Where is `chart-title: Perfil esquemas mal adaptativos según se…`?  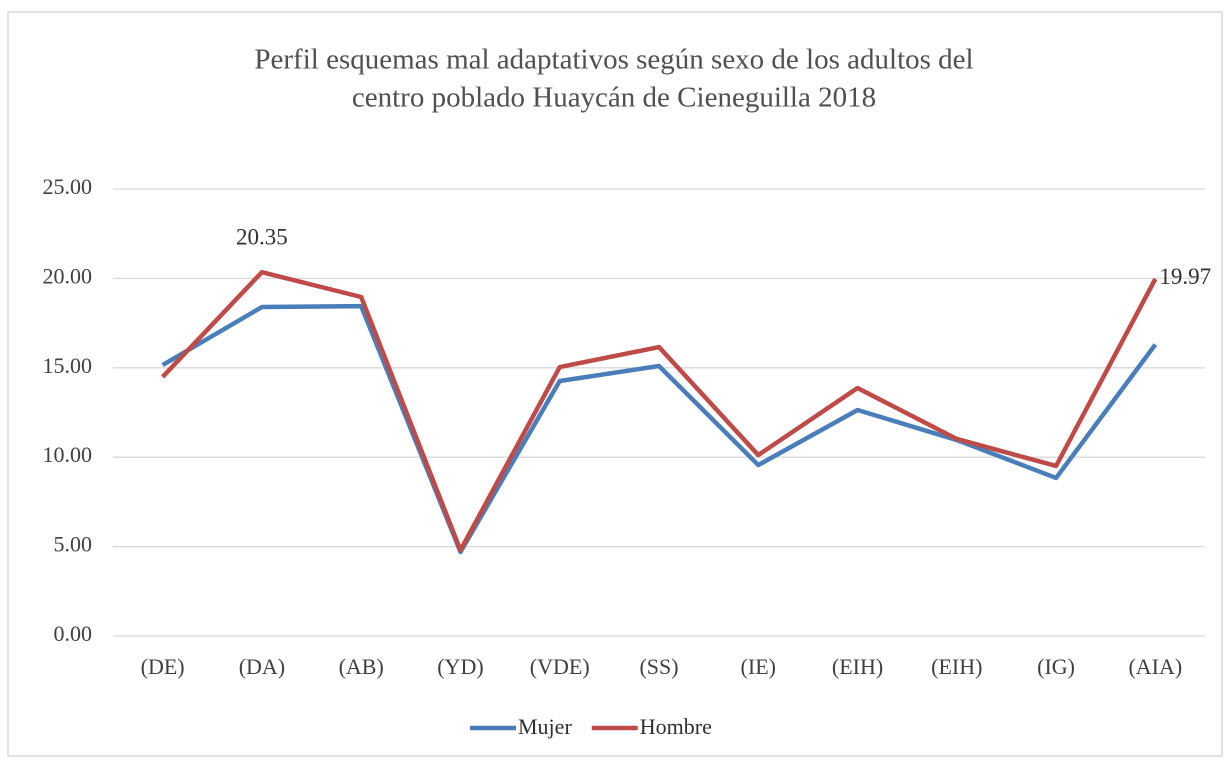
chart-title: Perfil esquemas mal adaptativos según se… is located at coordinates (613, 60).